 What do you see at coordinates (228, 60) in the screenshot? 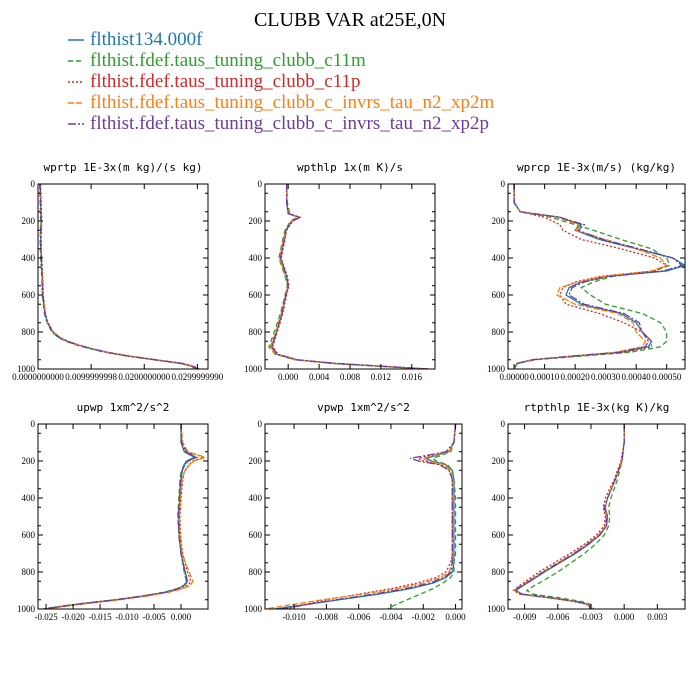
I see `legend-label: flthist.fdef.taus_tuning_clubb_c11m` at bounding box center [228, 60].